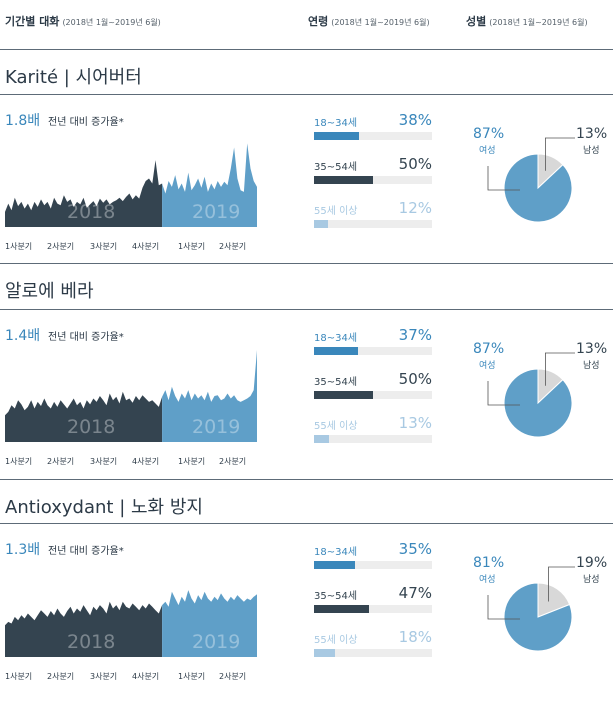 This screenshot has width=613, height=723. I want to click on growth-multiplier: 1.4배, so click(23, 336).